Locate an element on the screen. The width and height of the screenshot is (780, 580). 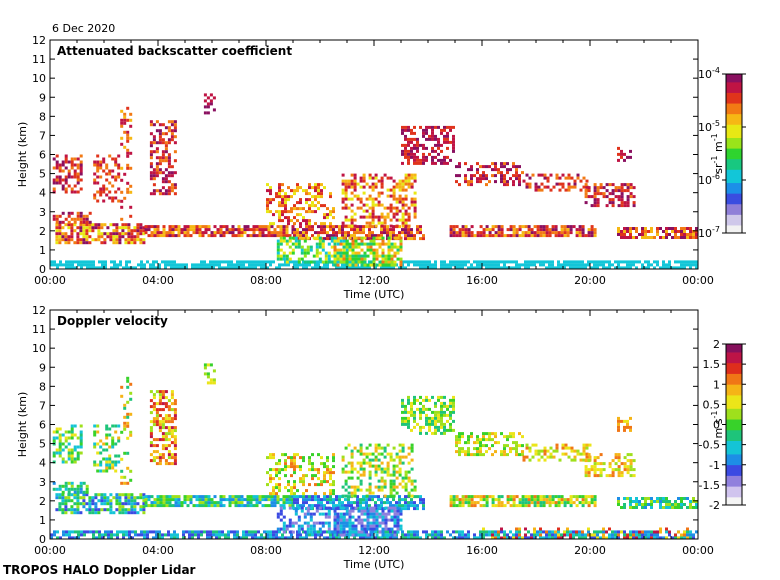
footer-label: TROPOS HALO Doppler Lidar is located at coordinates (99, 570).